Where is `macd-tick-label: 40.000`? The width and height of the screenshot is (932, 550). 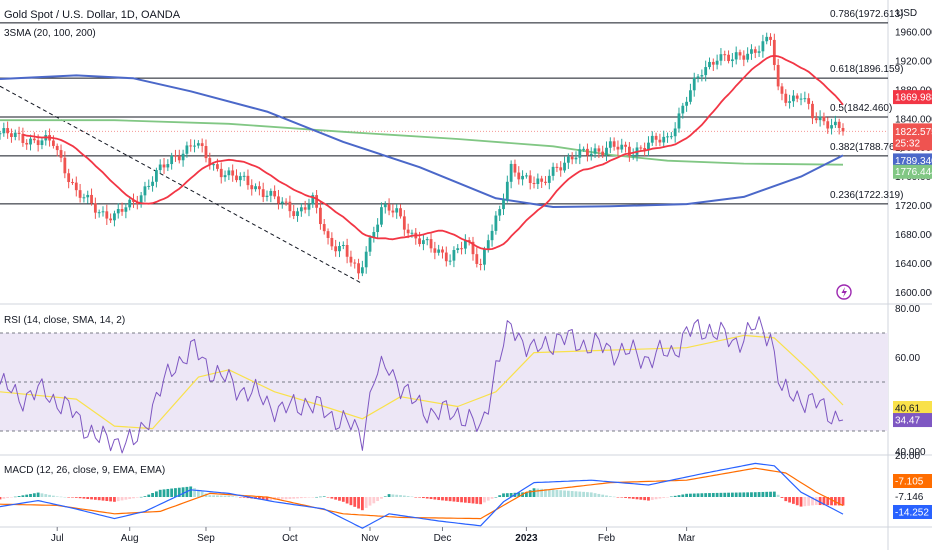
macd-tick-label: 40.000 is located at coordinates (910, 452).